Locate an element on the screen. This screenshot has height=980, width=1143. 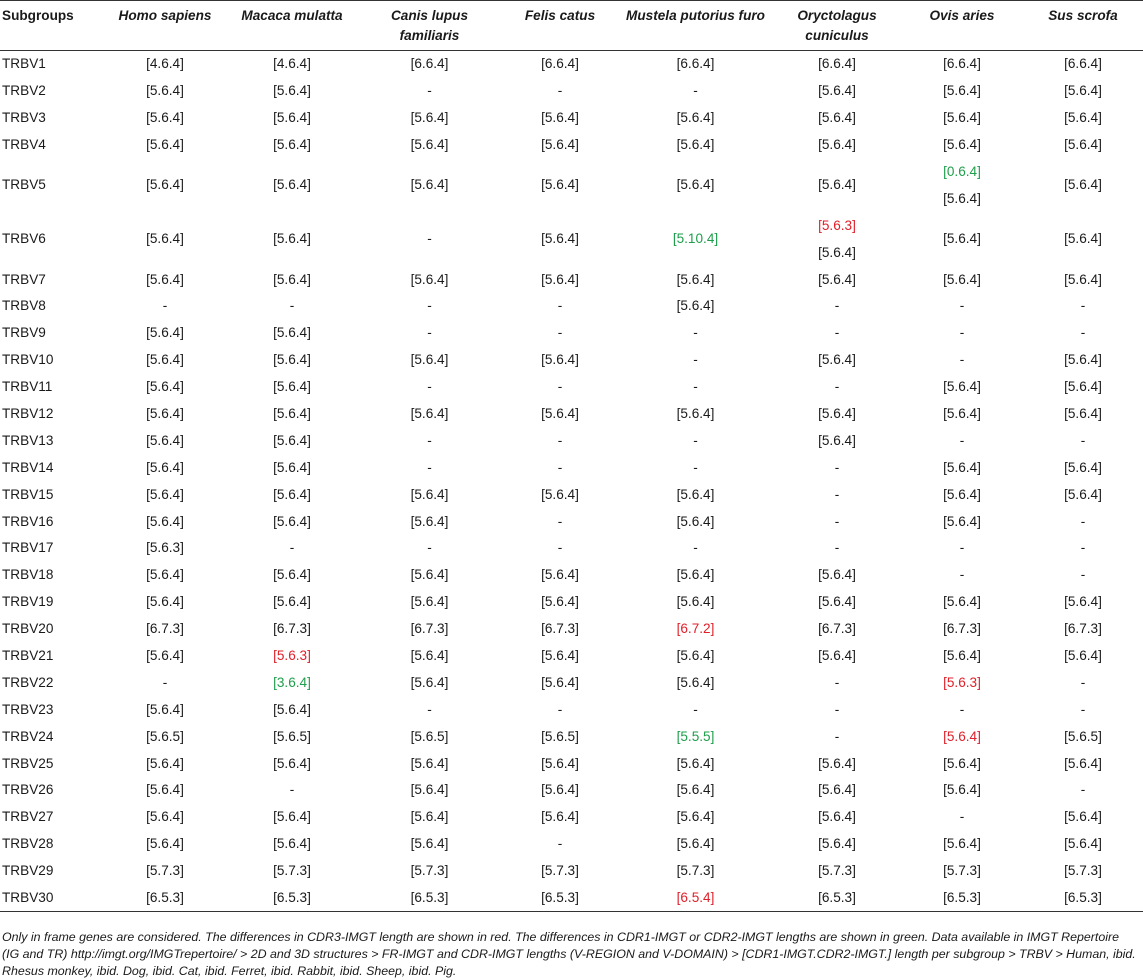
header-sus-scrofa: Sus scrofa is located at coordinates (1083, 15).